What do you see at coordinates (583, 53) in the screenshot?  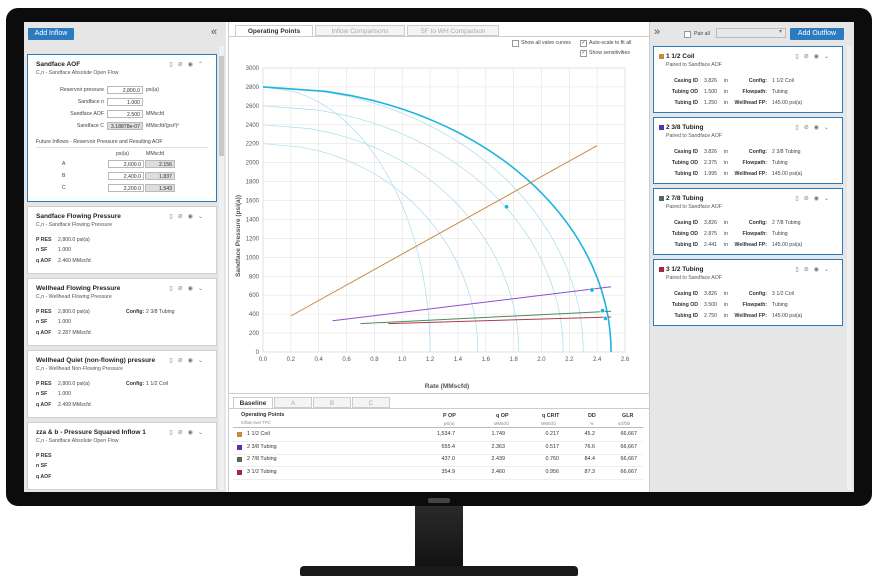 I see `show-sensitivities-checkbox: ✓` at bounding box center [583, 53].